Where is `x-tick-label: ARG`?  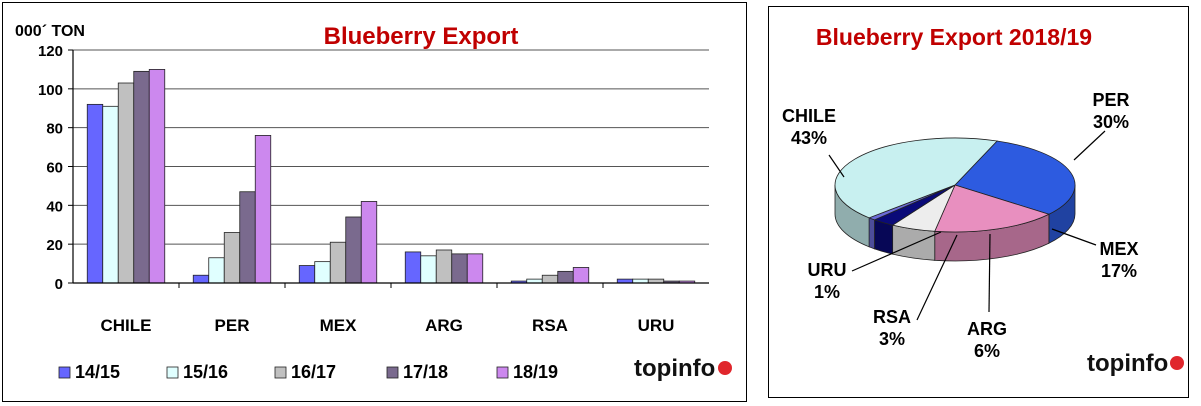
x-tick-label: ARG is located at coordinates (444, 325).